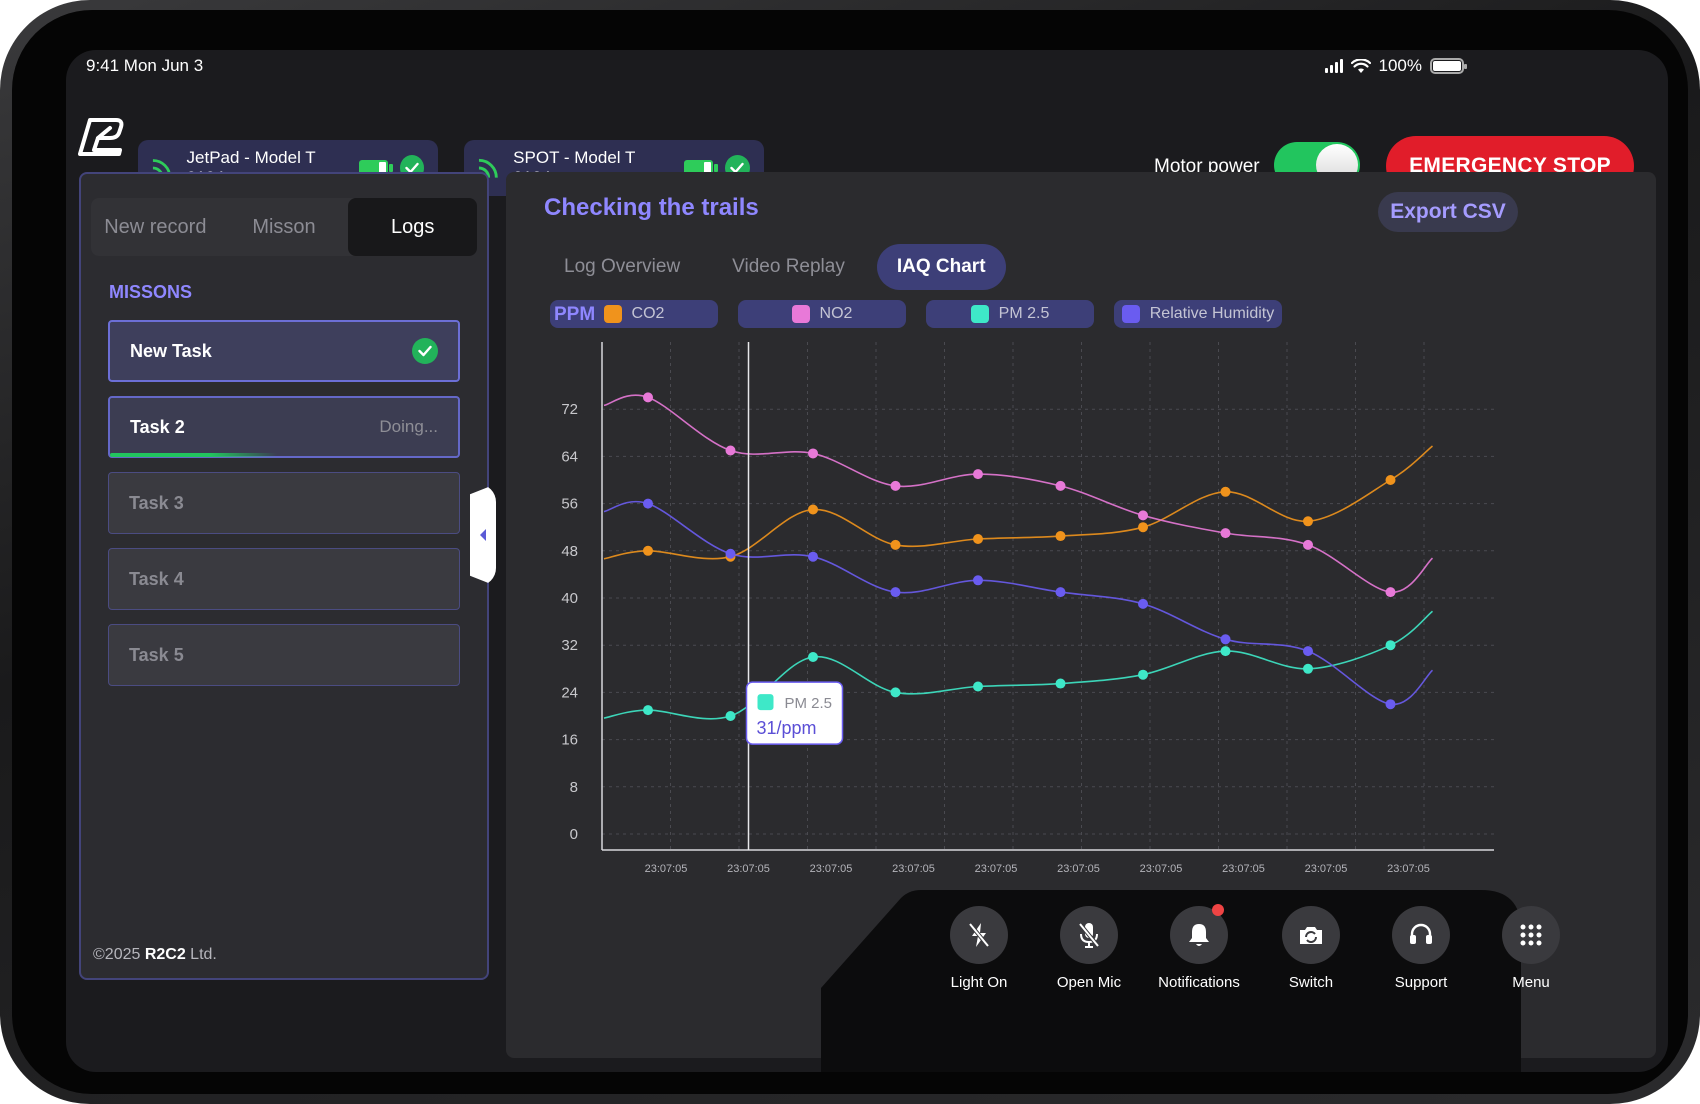  I want to click on y-tick-label: 48, so click(569, 551).